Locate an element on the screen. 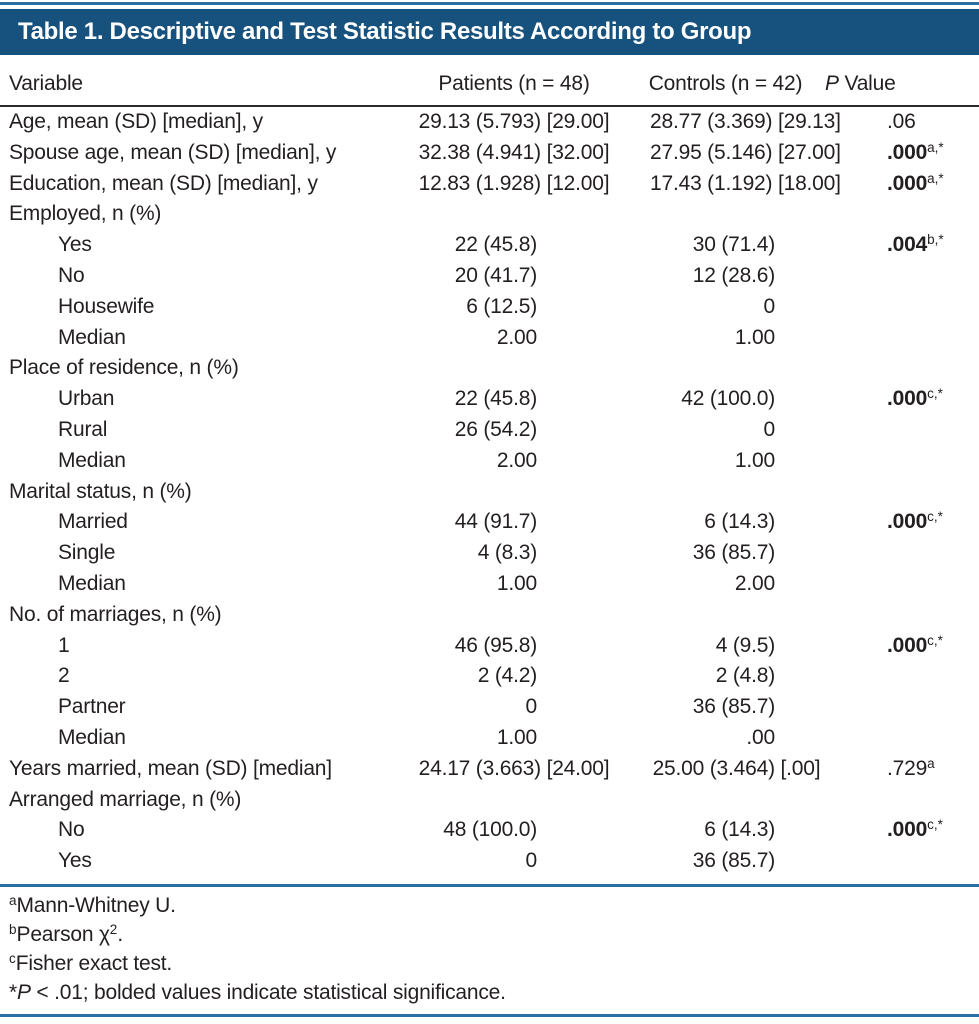  pvalue-text: .729 is located at coordinates (907, 768).